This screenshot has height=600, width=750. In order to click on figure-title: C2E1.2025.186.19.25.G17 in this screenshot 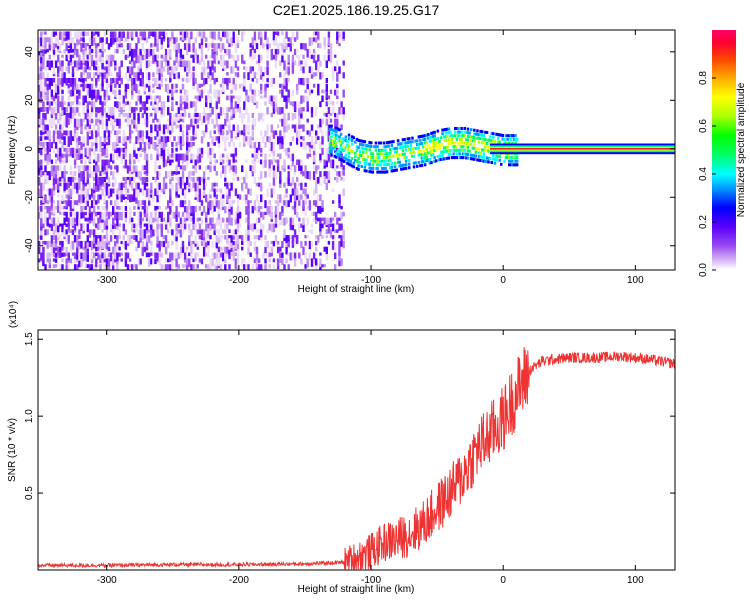, I will do `click(356, 10)`.